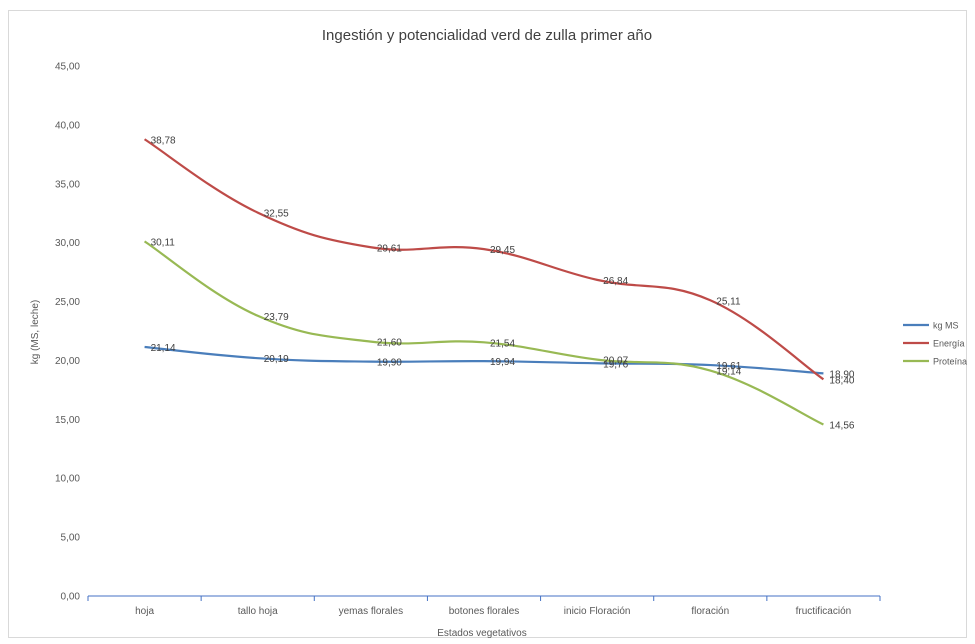  What do you see at coordinates (276, 317) in the screenshot?
I see `data-label: 23,79` at bounding box center [276, 317].